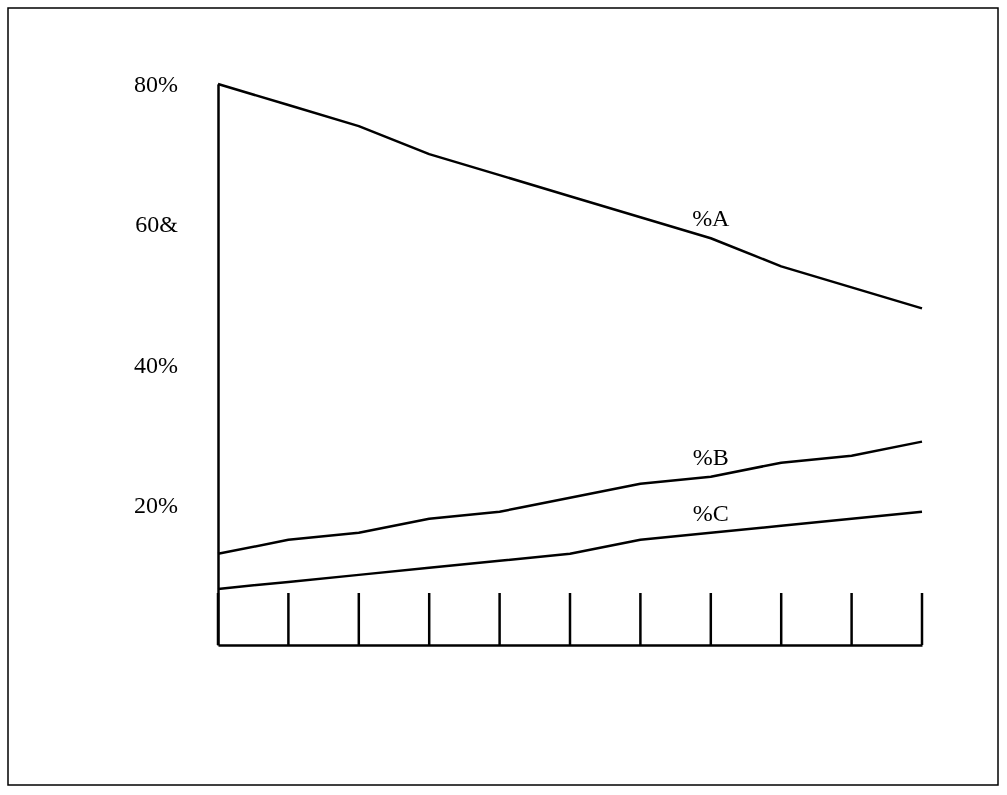 The height and width of the screenshot is (795, 1007). What do you see at coordinates (156, 364) in the screenshot?
I see `y-tick-label: 40%` at bounding box center [156, 364].